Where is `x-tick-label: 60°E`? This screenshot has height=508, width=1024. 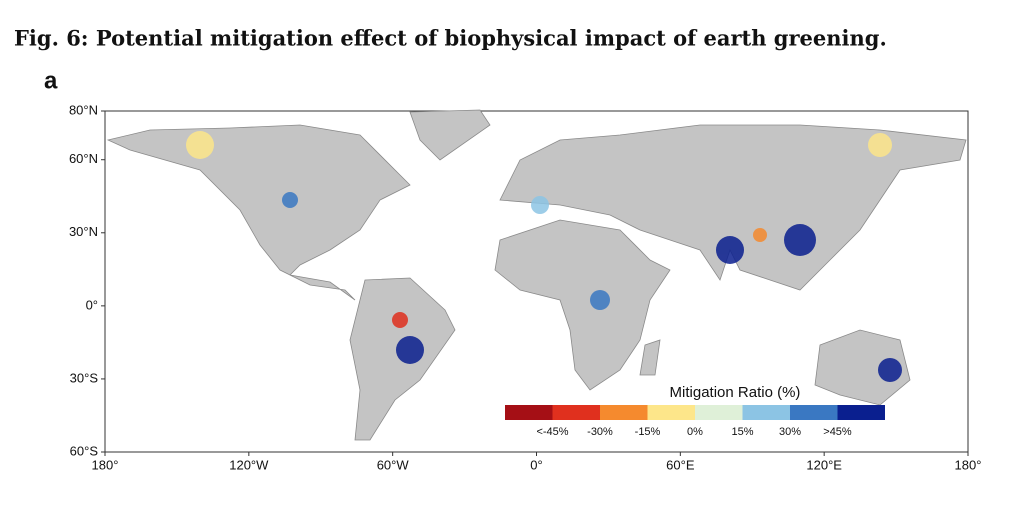 x-tick-label: 60°E is located at coordinates (680, 464).